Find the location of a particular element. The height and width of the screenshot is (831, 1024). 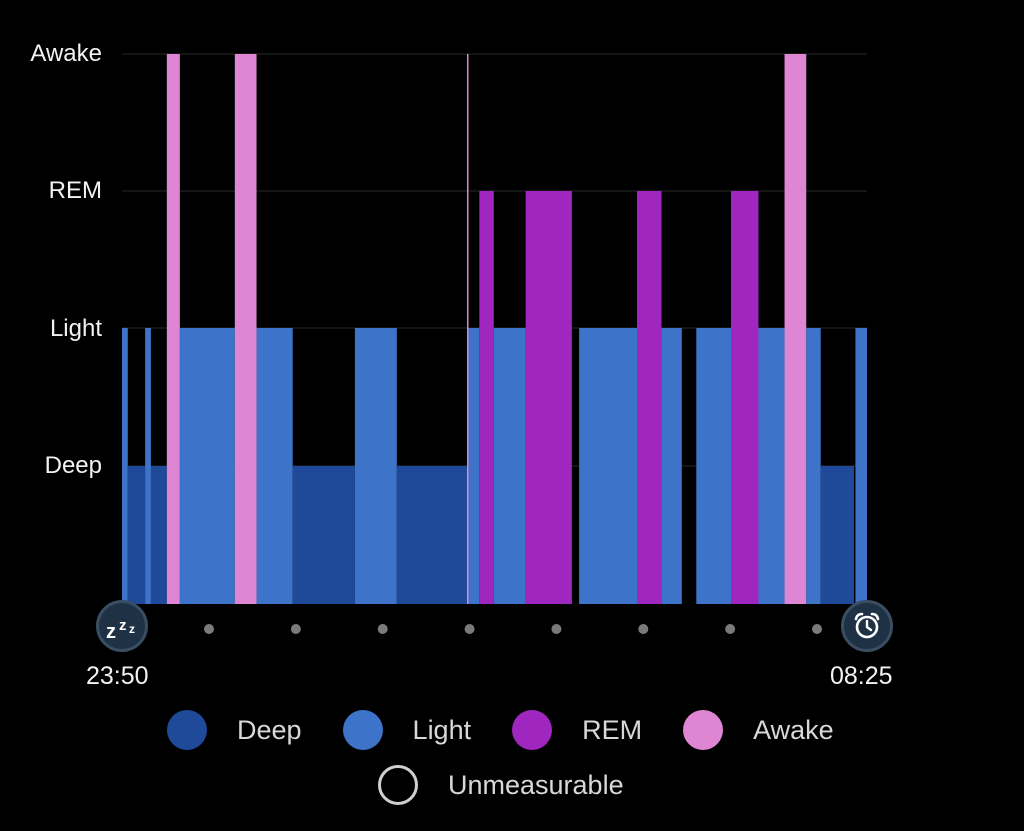

time-tick-dots is located at coordinates (513, 629).